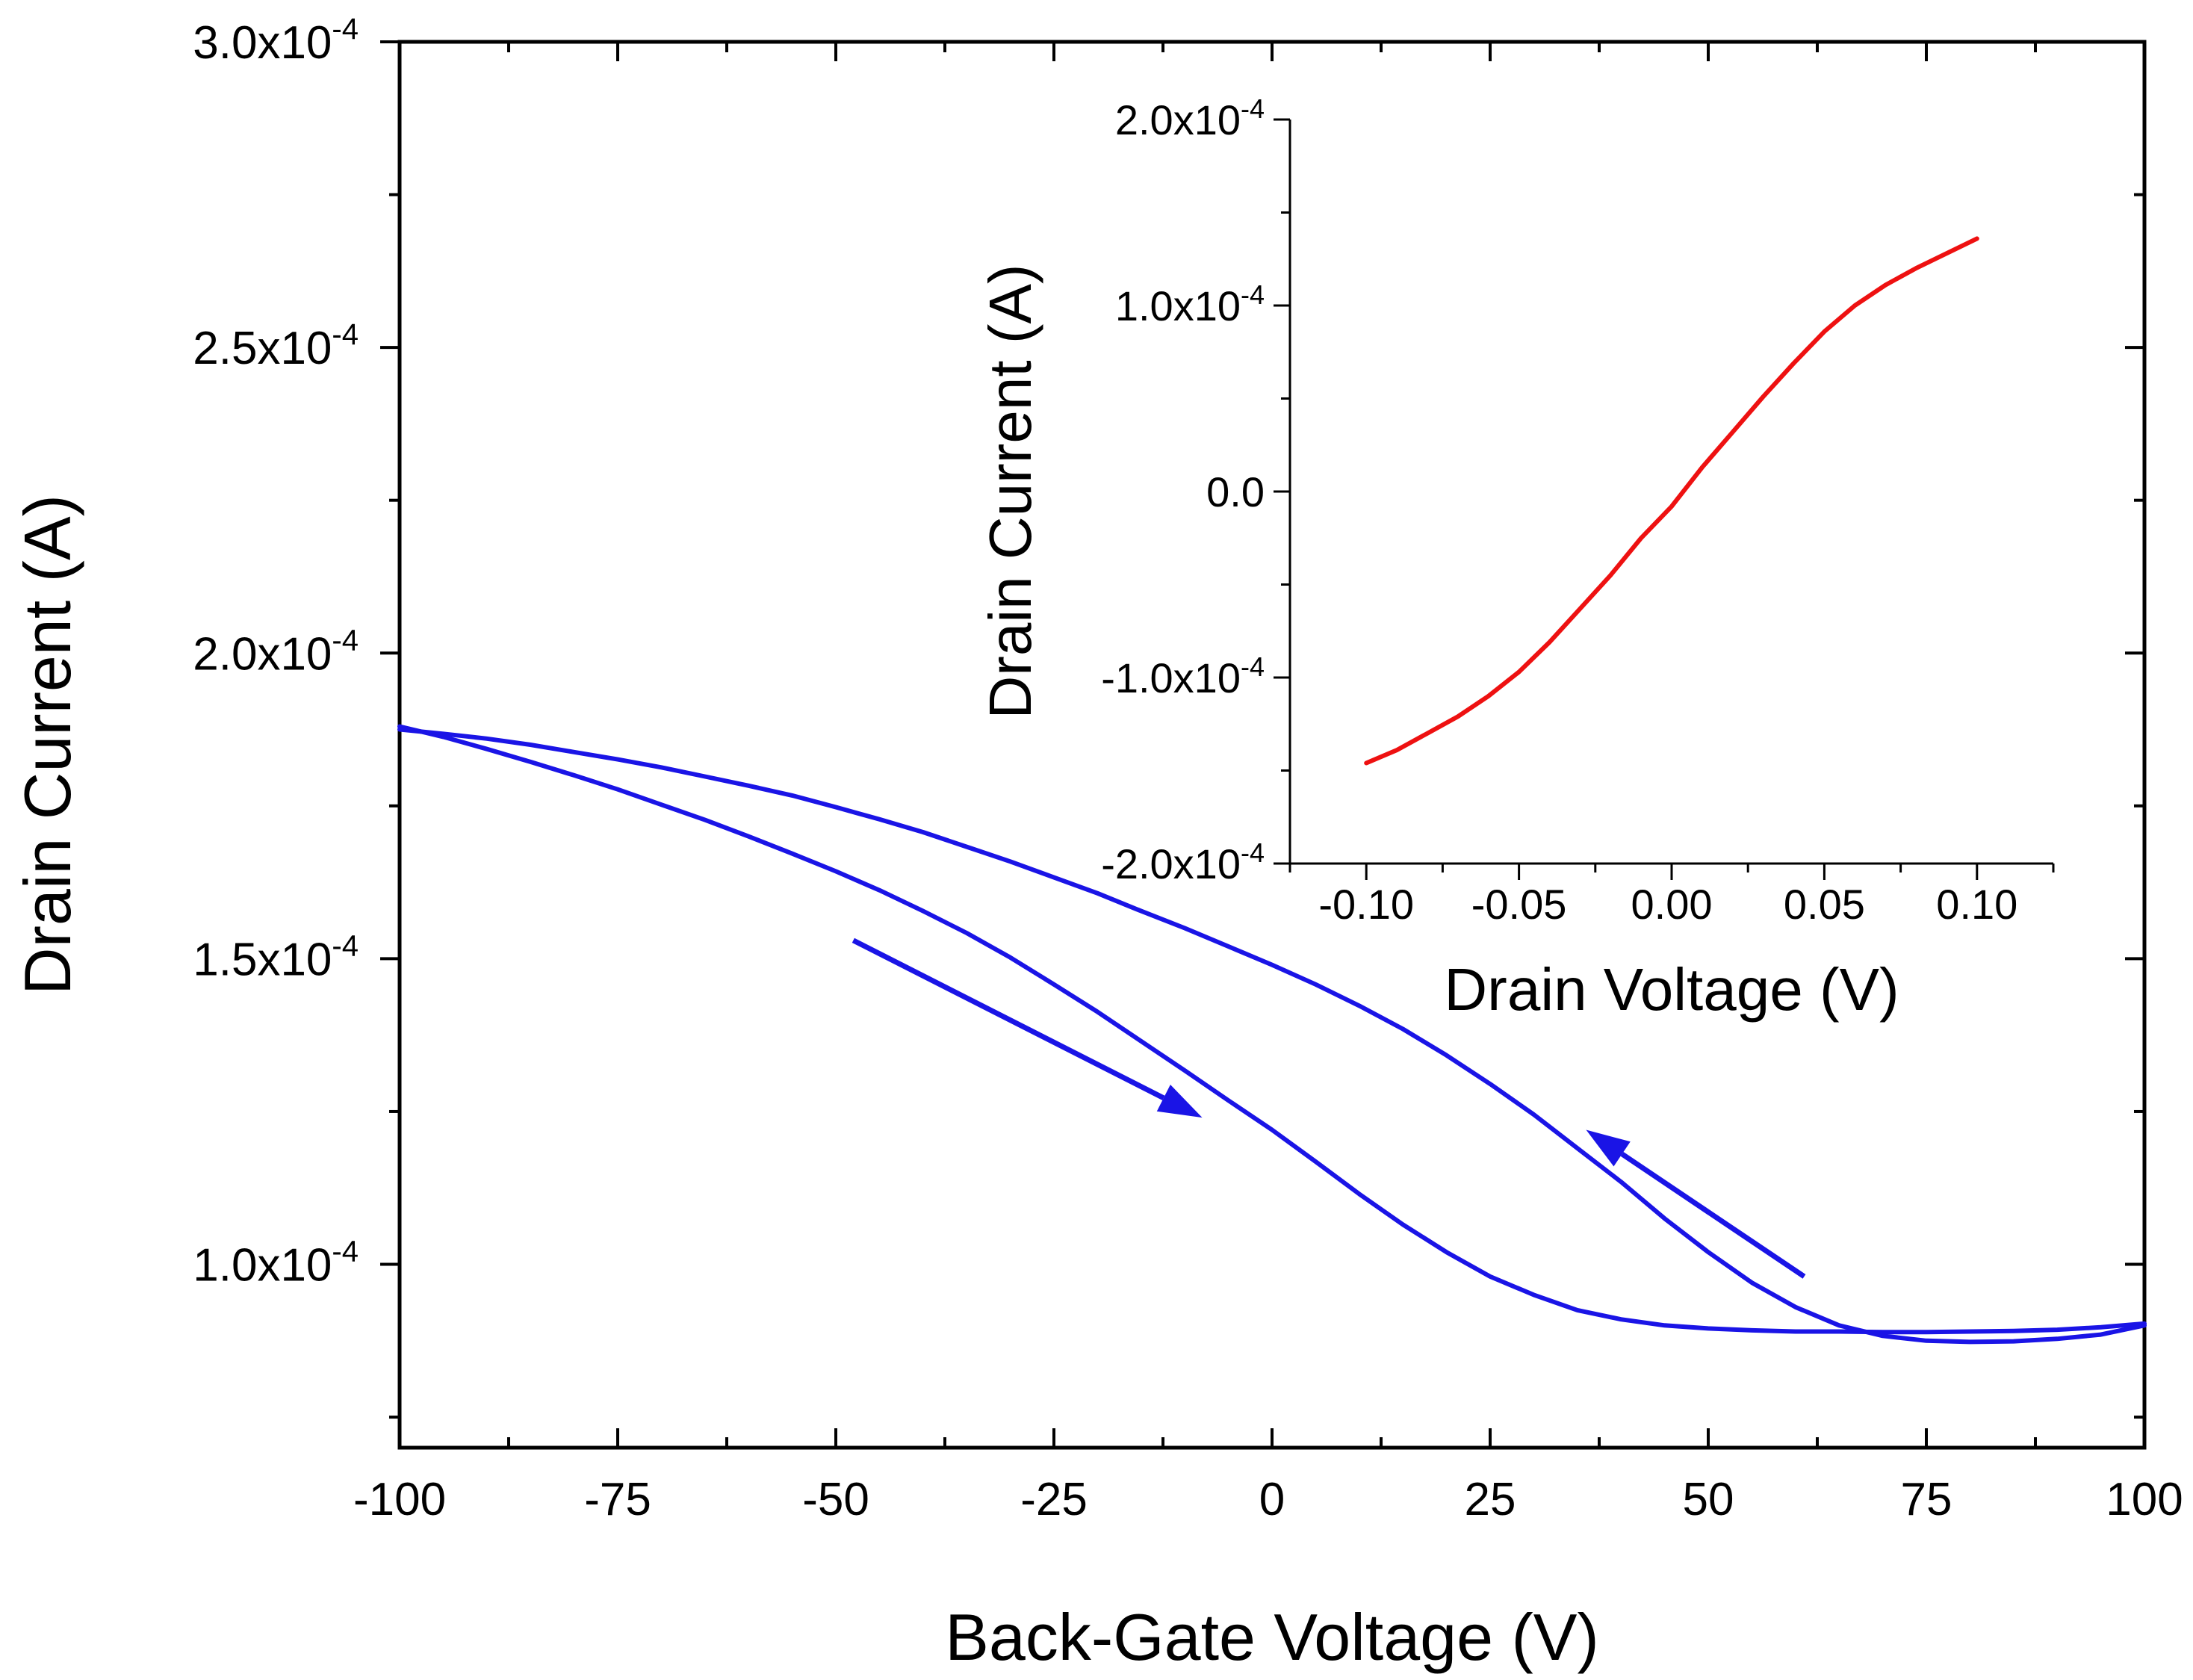 The image size is (2193, 1680). Describe the element at coordinates (835, 1499) in the screenshot. I see `main-x-tick-label: -50` at that location.